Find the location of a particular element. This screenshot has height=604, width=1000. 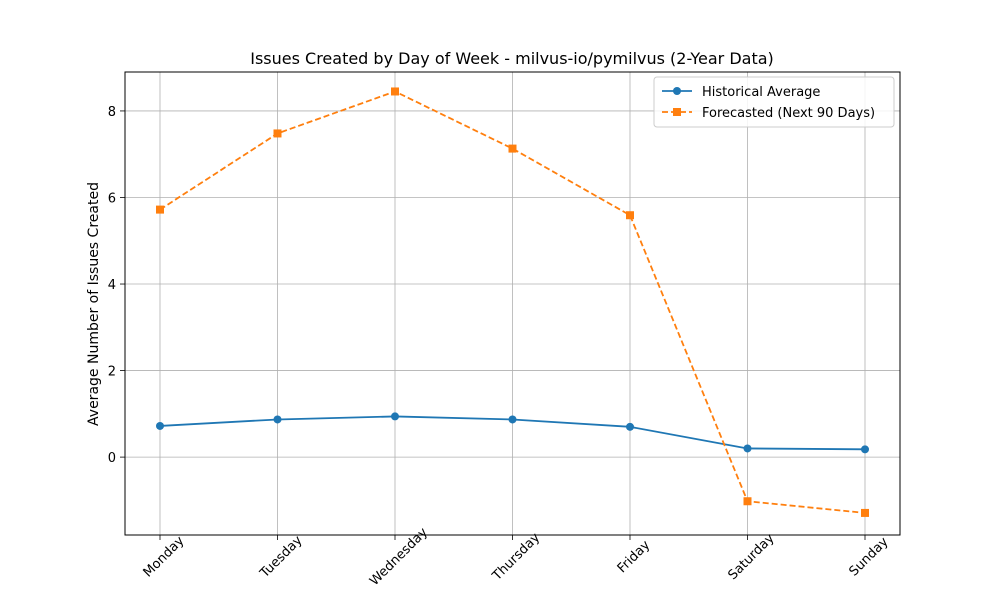

x-tick-label: Sunday is located at coordinates (868, 556).